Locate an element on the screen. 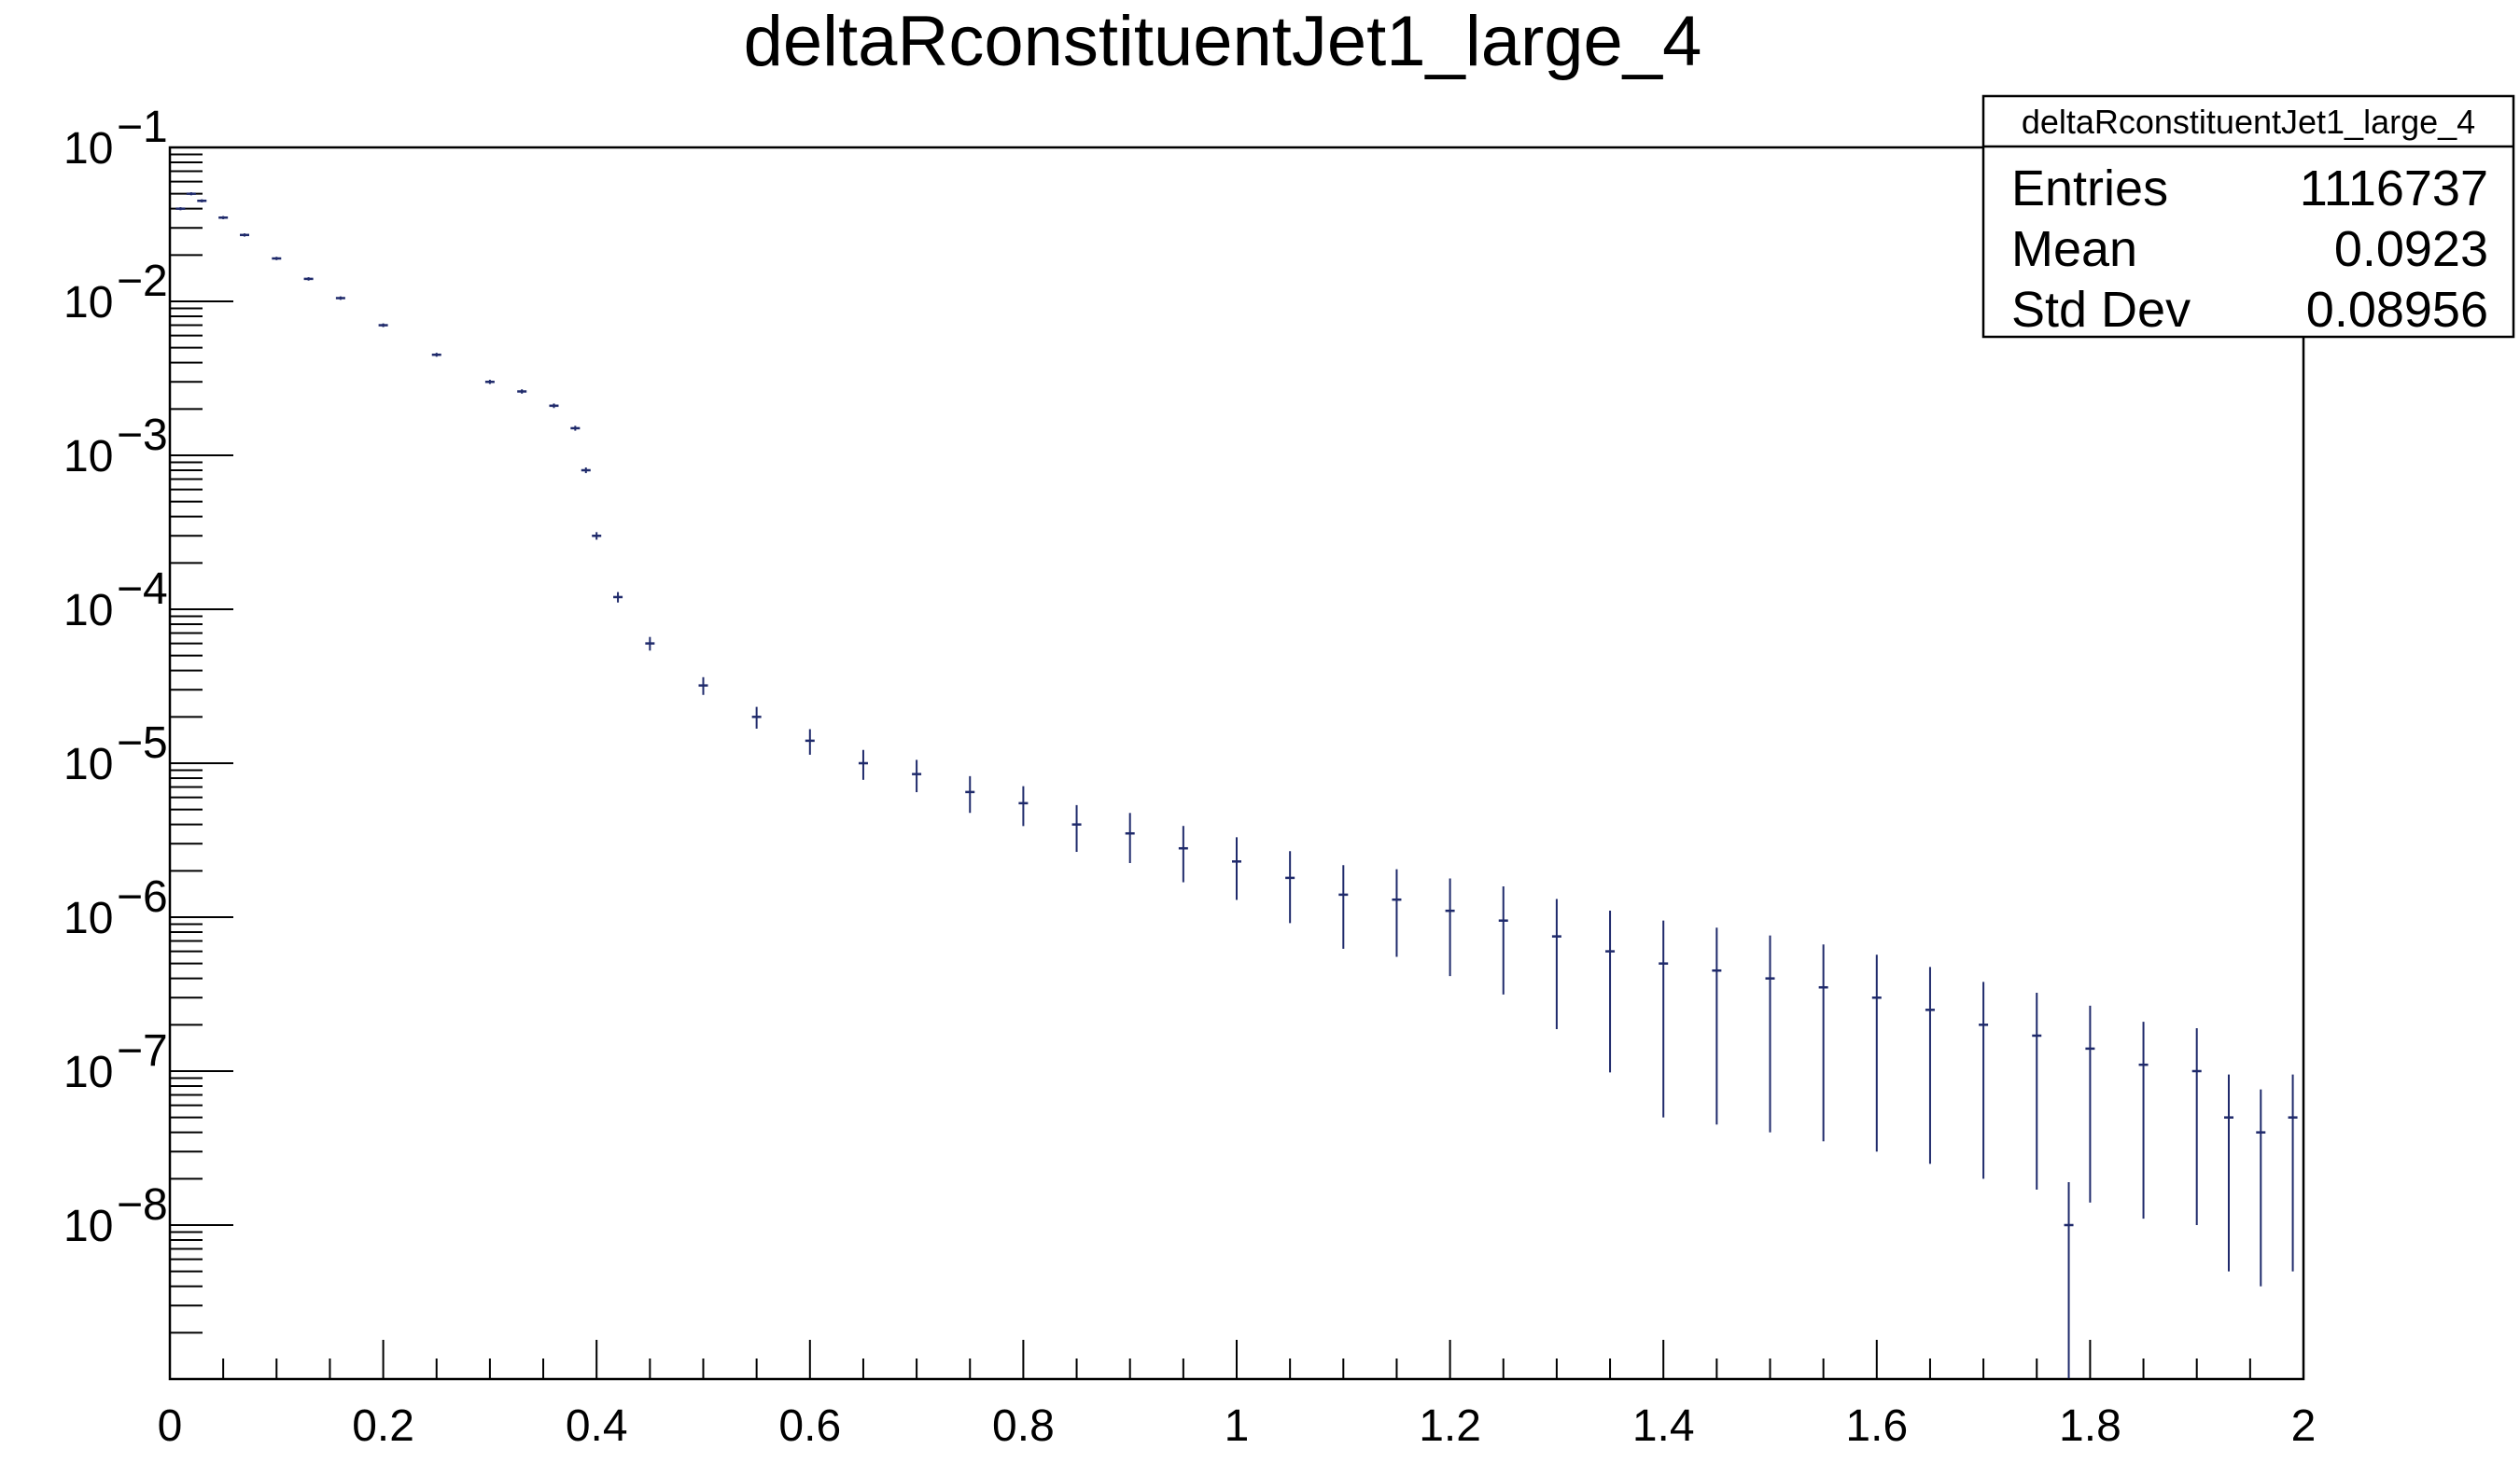 This screenshot has width=2520, height=1463. x-tick-label: 0.2 is located at coordinates (383, 1426).